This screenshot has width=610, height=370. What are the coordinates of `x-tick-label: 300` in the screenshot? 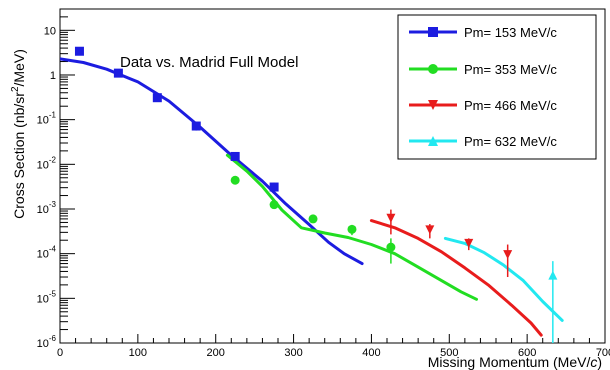 It's located at (293, 353).